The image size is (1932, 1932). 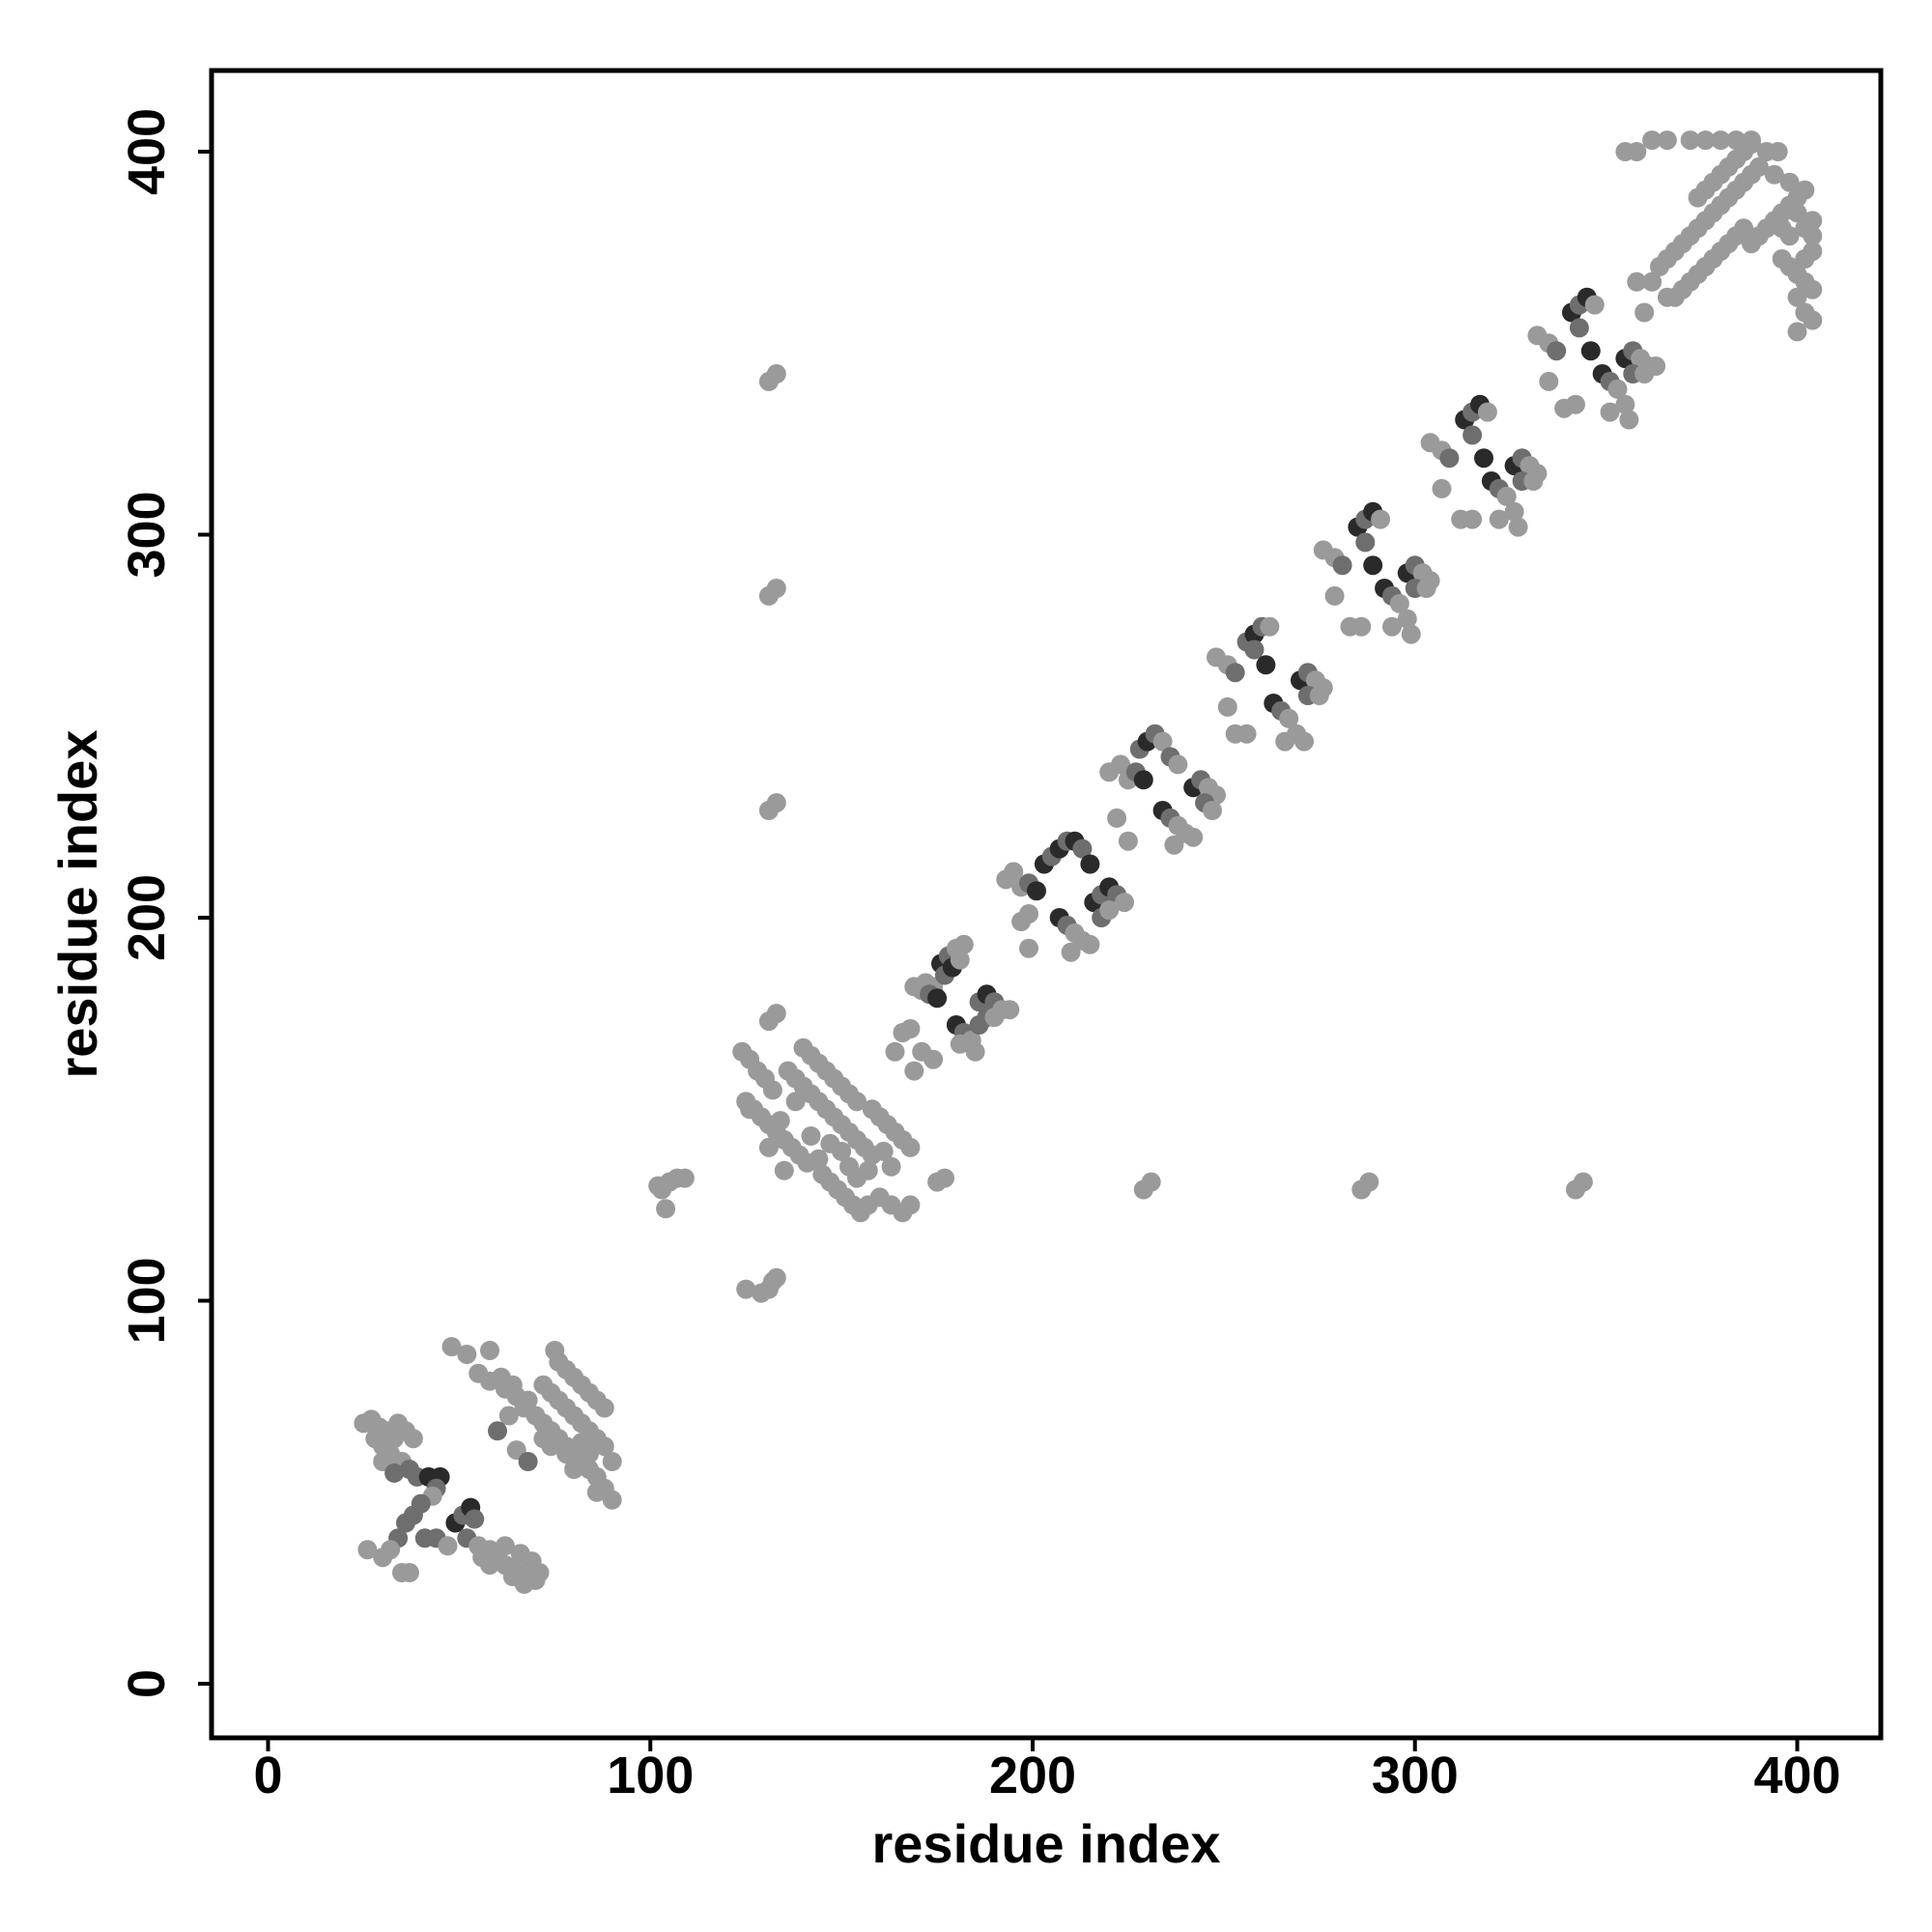 I want to click on x-tick-label: 0, so click(x=267, y=1775).